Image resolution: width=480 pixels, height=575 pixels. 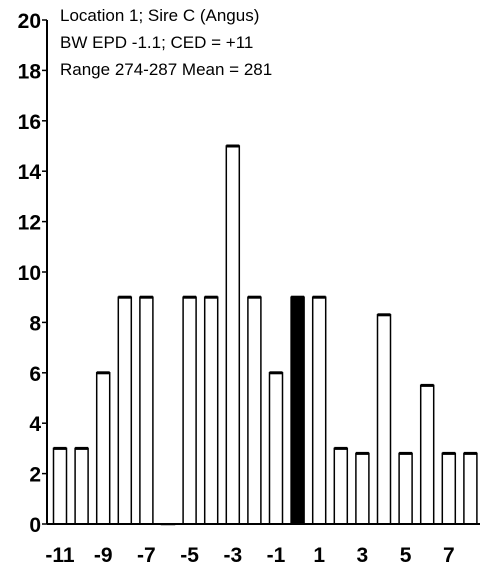 What do you see at coordinates (146, 555) in the screenshot?
I see `x-tick-label--7: -7` at bounding box center [146, 555].